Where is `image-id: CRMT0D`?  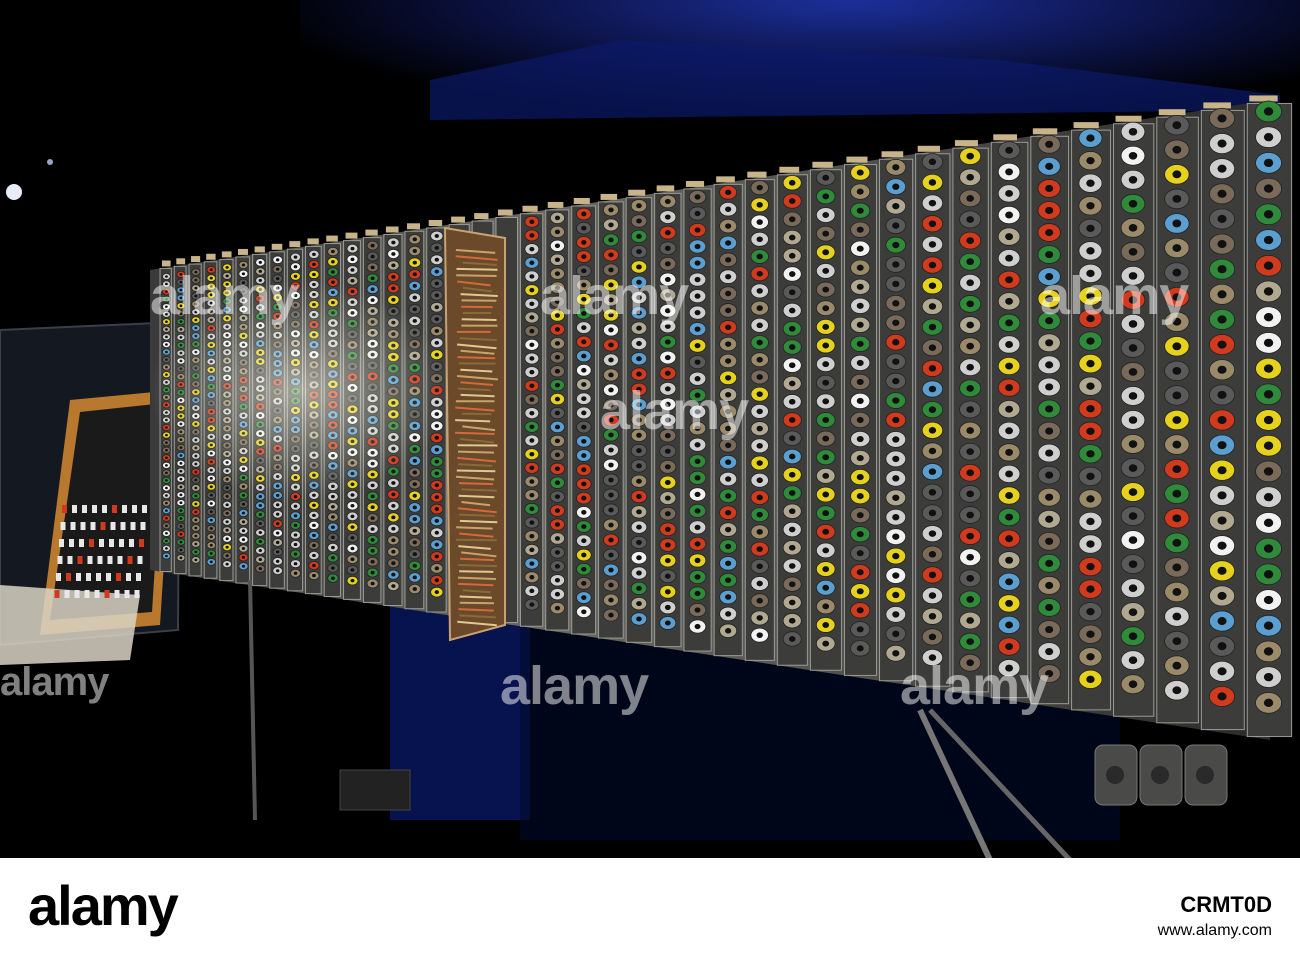 image-id: CRMT0D is located at coordinates (1226, 904).